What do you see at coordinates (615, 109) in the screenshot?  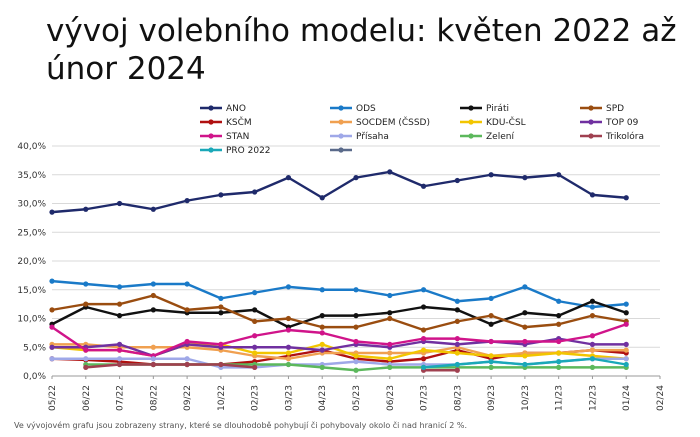 I see `legend-label: SPD` at bounding box center [615, 109].